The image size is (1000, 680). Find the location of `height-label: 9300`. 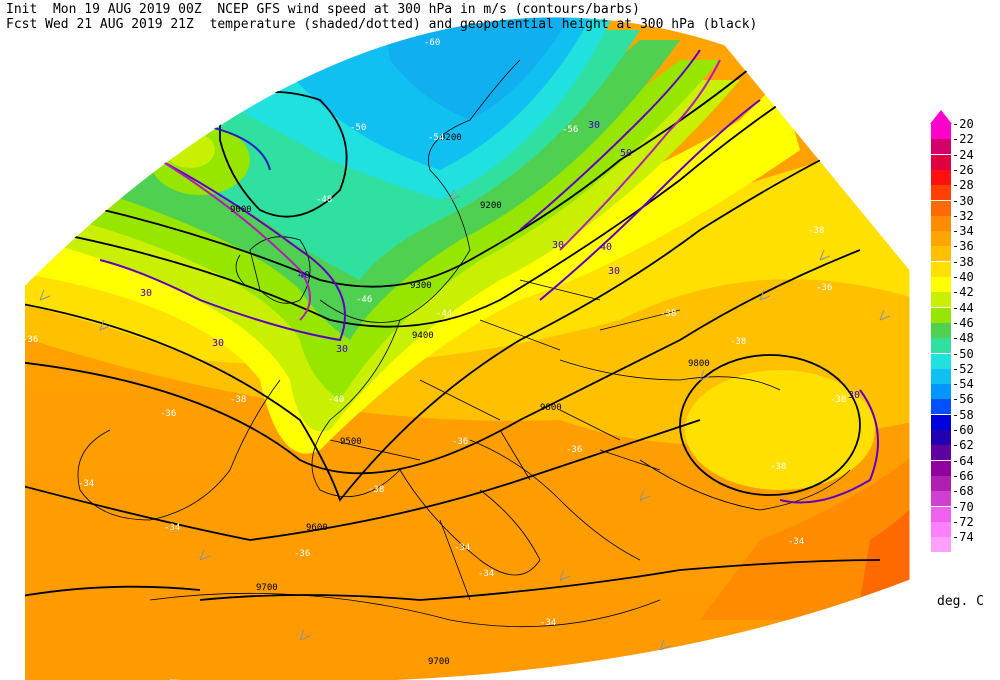

height-label: 9300 is located at coordinates (421, 286).